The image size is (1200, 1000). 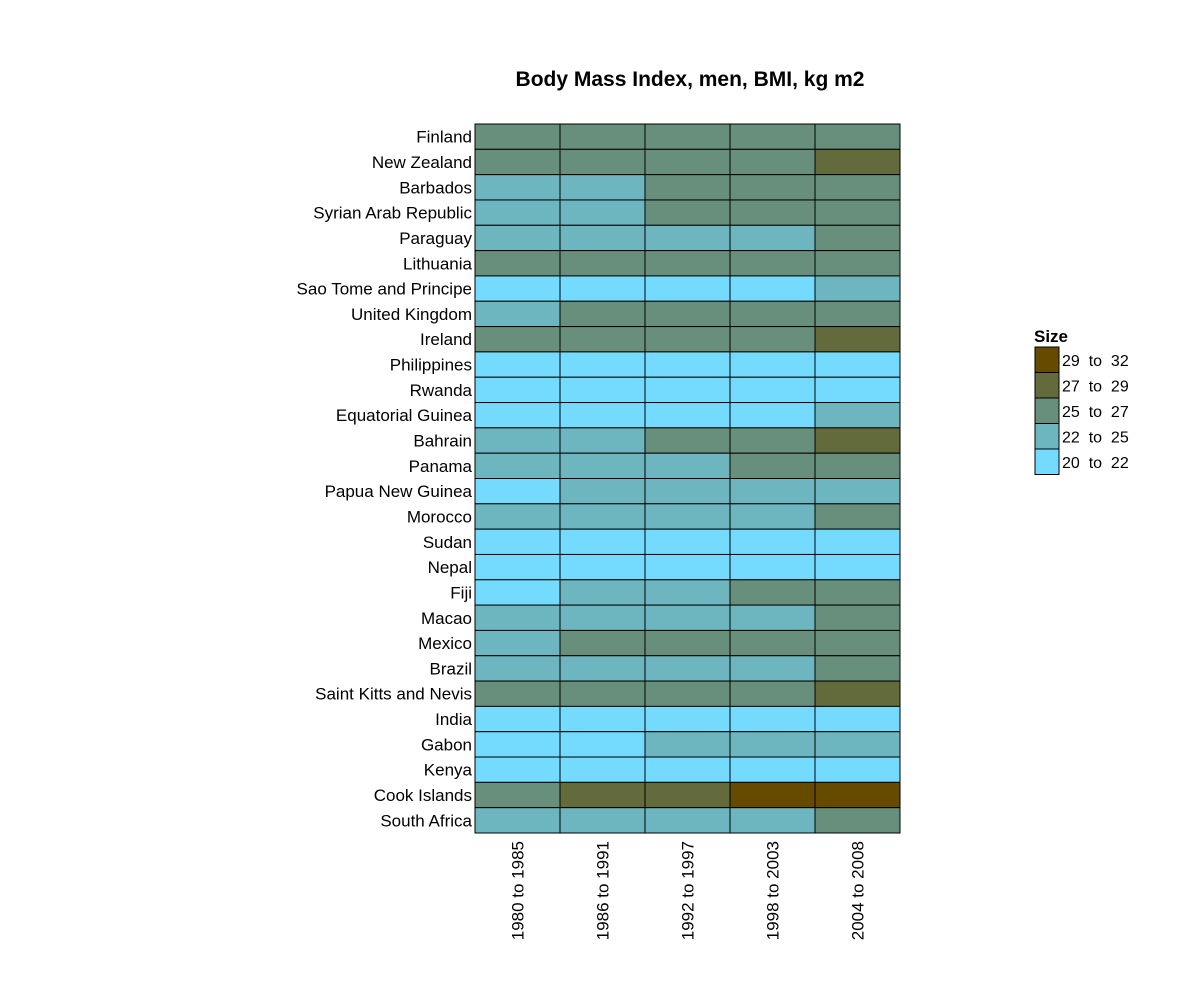 I want to click on row-label: South Africa, so click(x=426, y=820).